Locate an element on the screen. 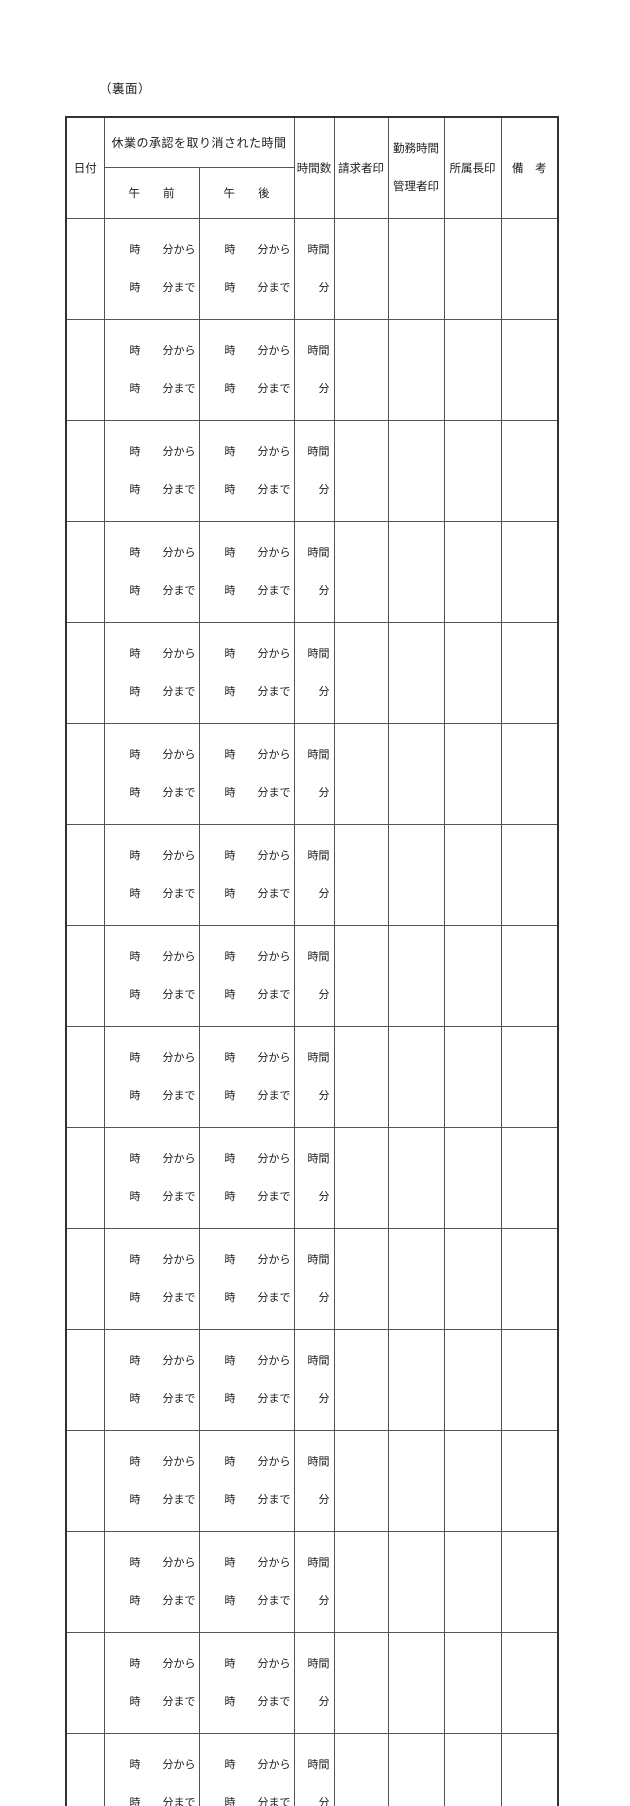 This screenshot has width=630, height=1806. header-pm: 午 後 is located at coordinates (246, 192).